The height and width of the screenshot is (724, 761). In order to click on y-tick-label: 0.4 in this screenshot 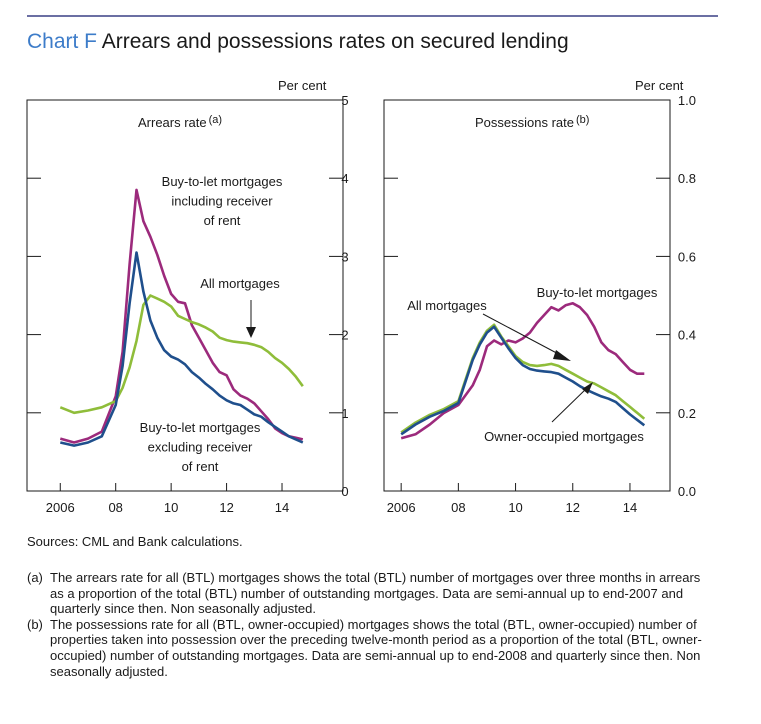, I will do `click(687, 335)`.